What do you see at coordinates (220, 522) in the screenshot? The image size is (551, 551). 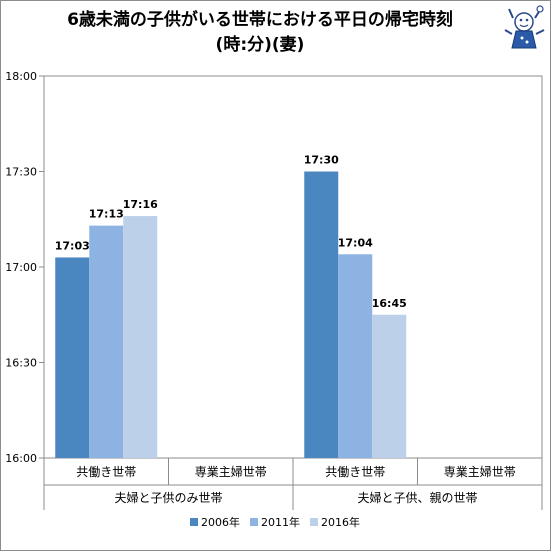 I see `legend-label: 2006年` at bounding box center [220, 522].